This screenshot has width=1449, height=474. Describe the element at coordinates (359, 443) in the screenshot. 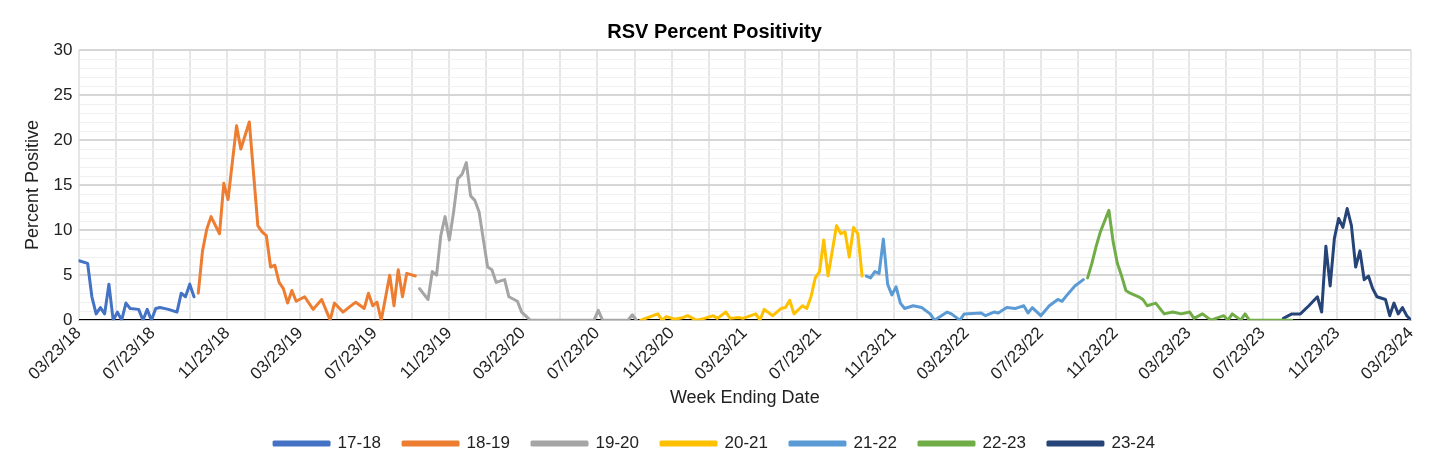

I see `legend-label: 17-18` at that location.